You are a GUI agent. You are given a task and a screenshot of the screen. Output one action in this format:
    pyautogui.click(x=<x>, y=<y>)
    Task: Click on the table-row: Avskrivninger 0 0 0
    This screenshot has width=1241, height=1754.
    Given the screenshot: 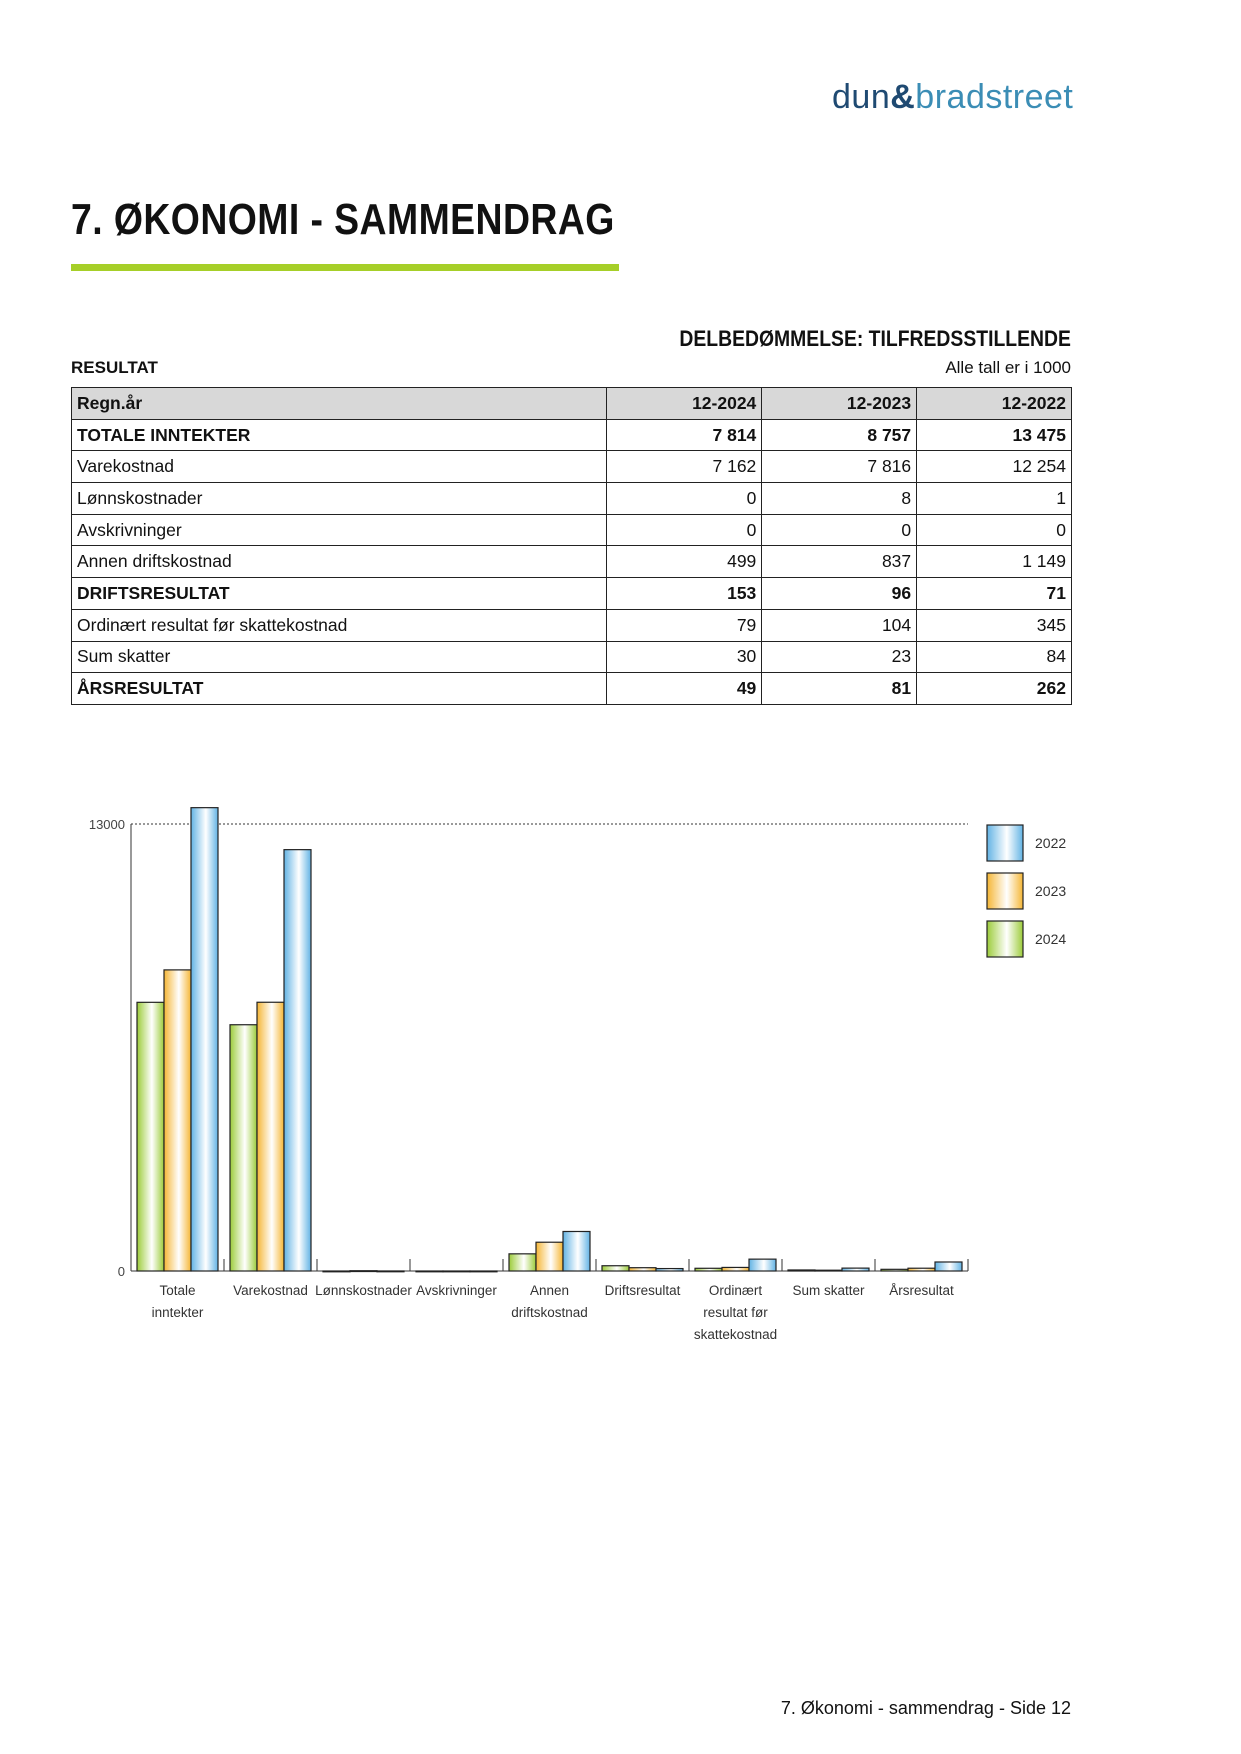 What is the action you would take?
    pyautogui.click(x=571, y=530)
    